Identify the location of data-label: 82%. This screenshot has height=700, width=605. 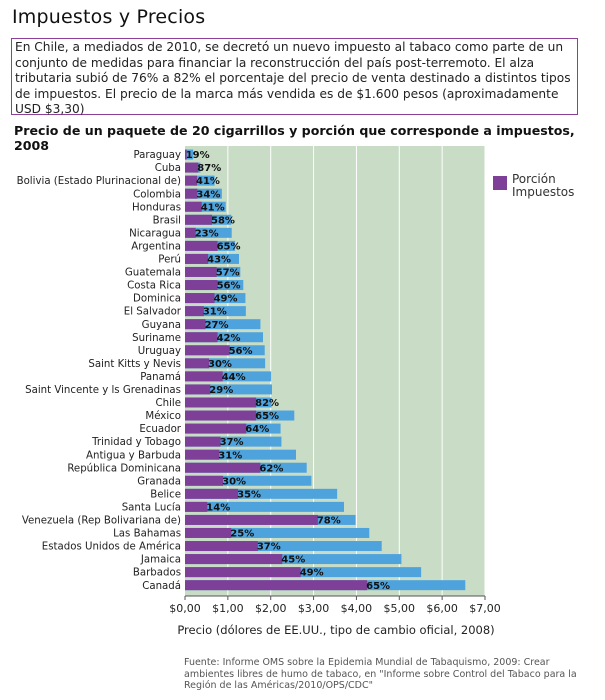
(267, 403).